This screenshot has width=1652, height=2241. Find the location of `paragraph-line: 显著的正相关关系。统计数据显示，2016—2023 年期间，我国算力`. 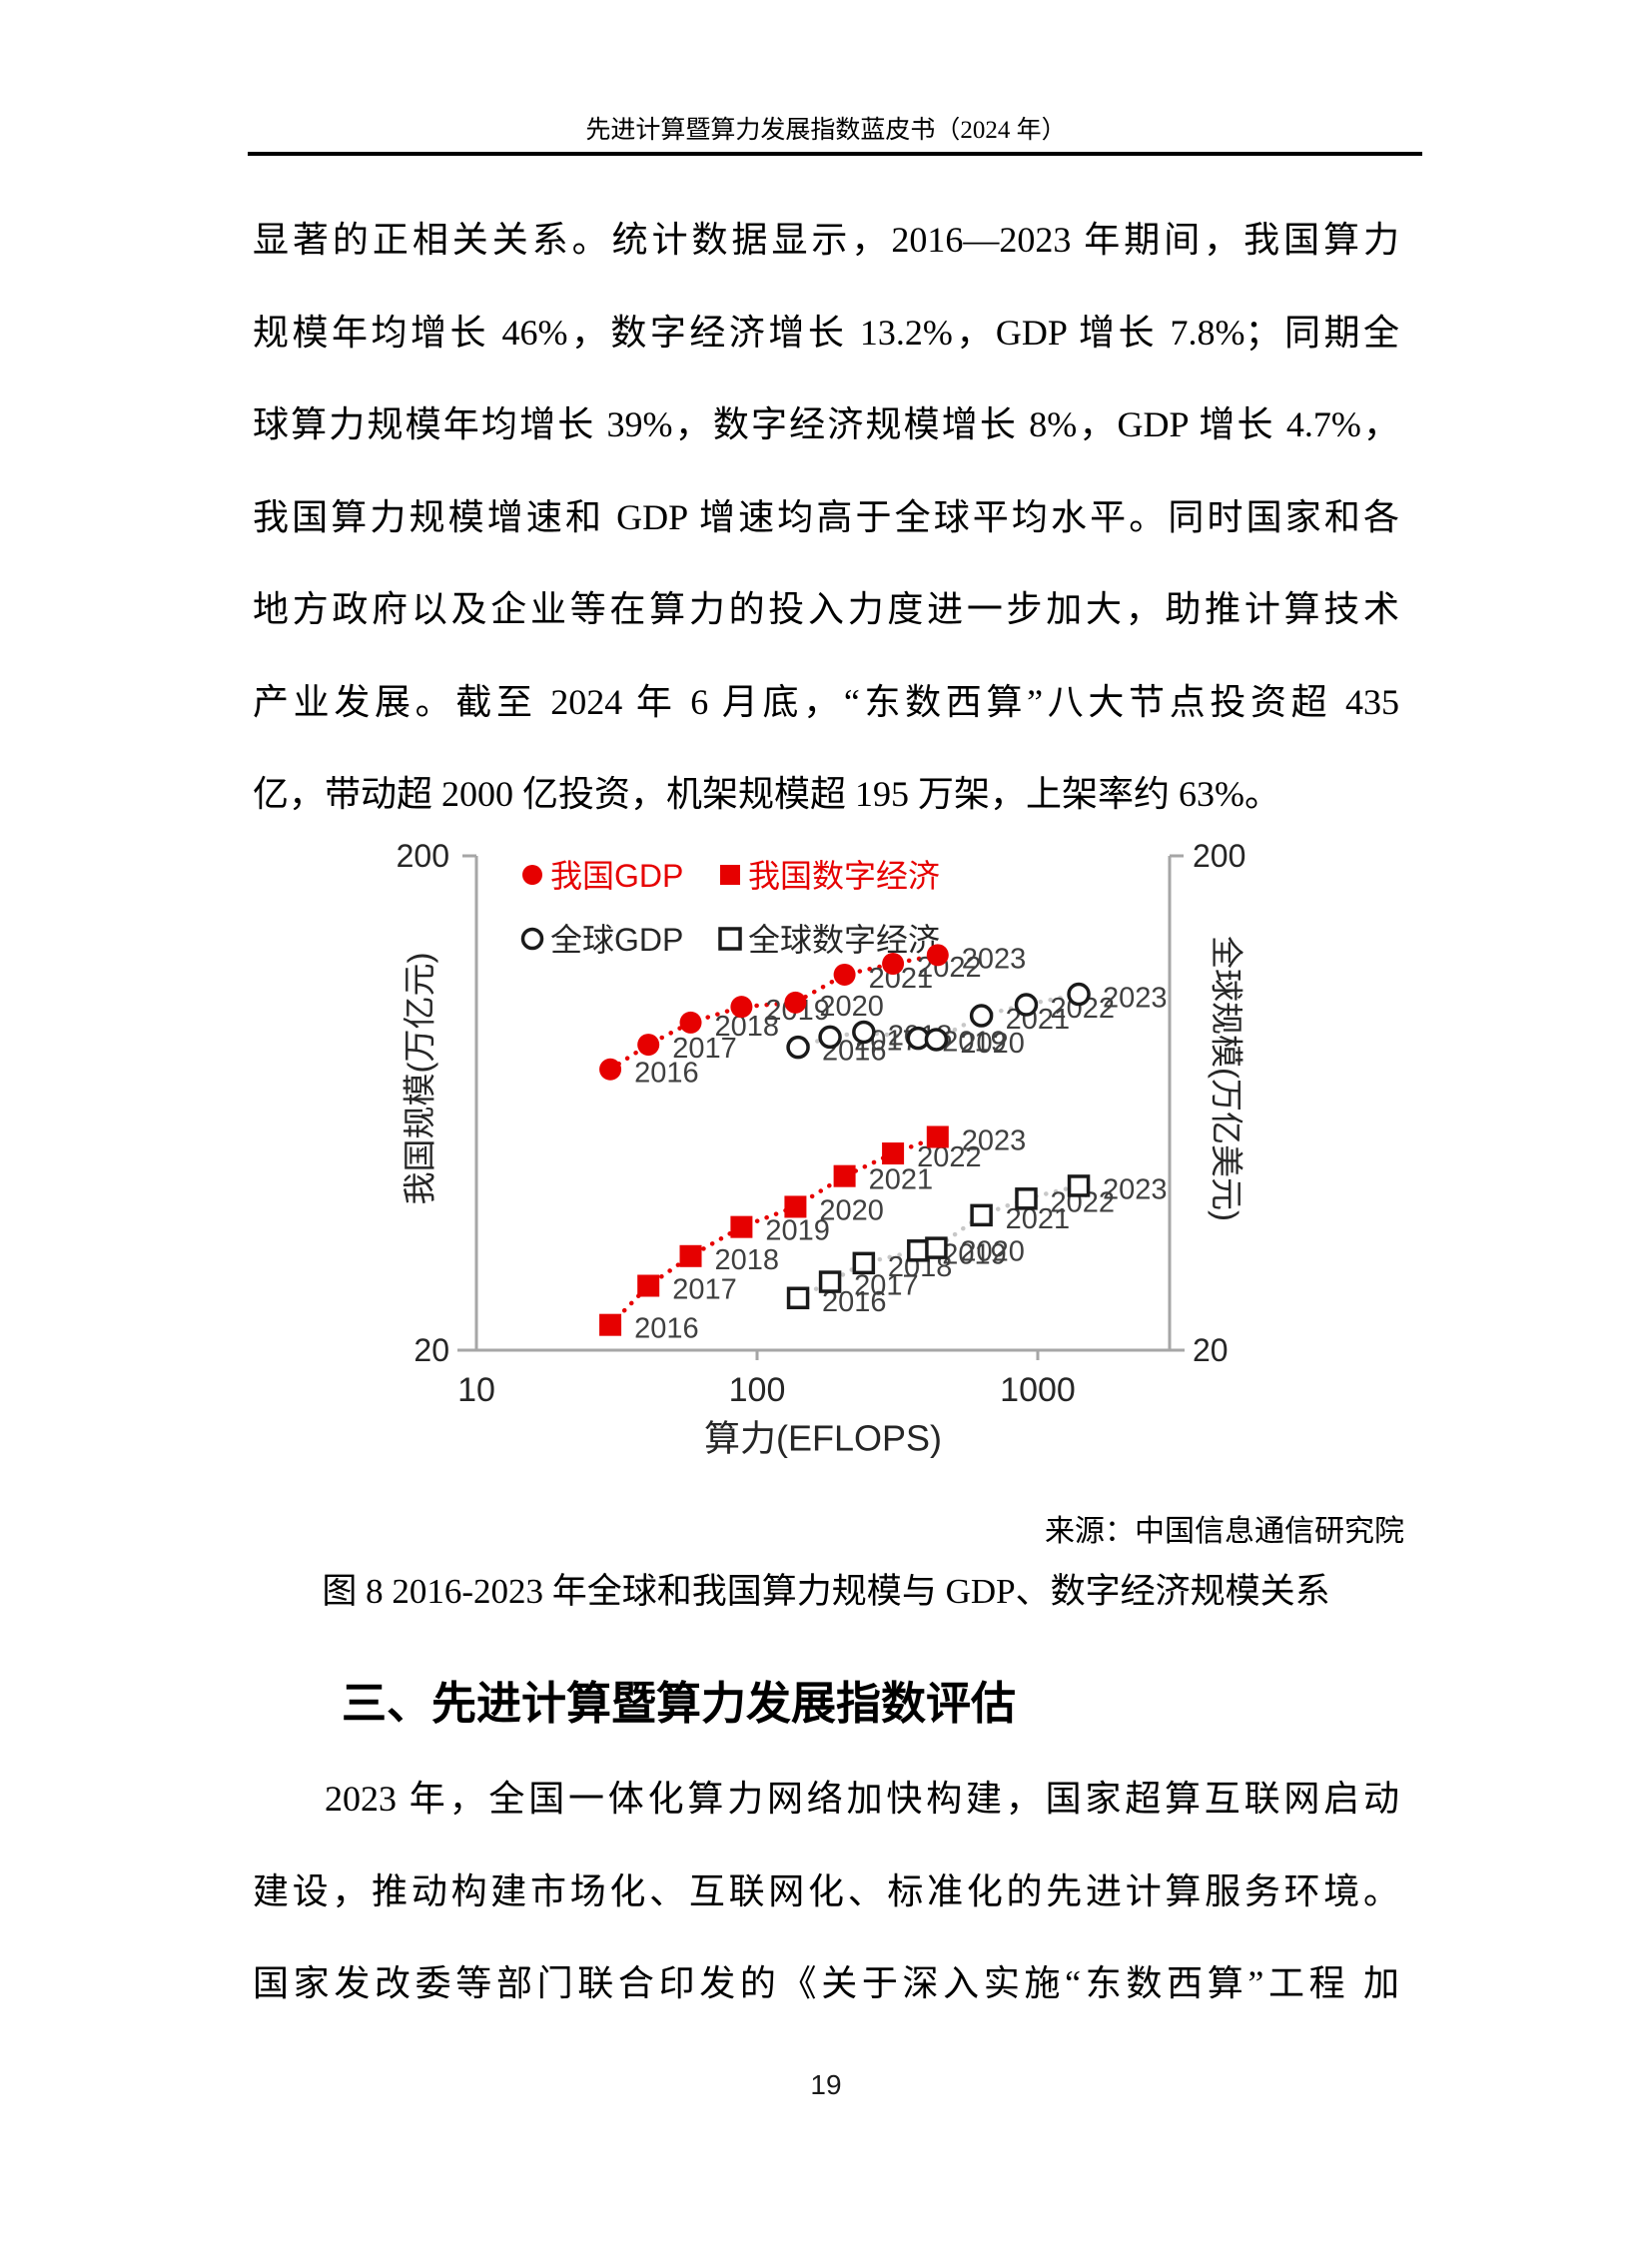

paragraph-line: 显著的正相关关系。统计数据显示，2016—2023 年期间，我国算力 is located at coordinates (826, 240).